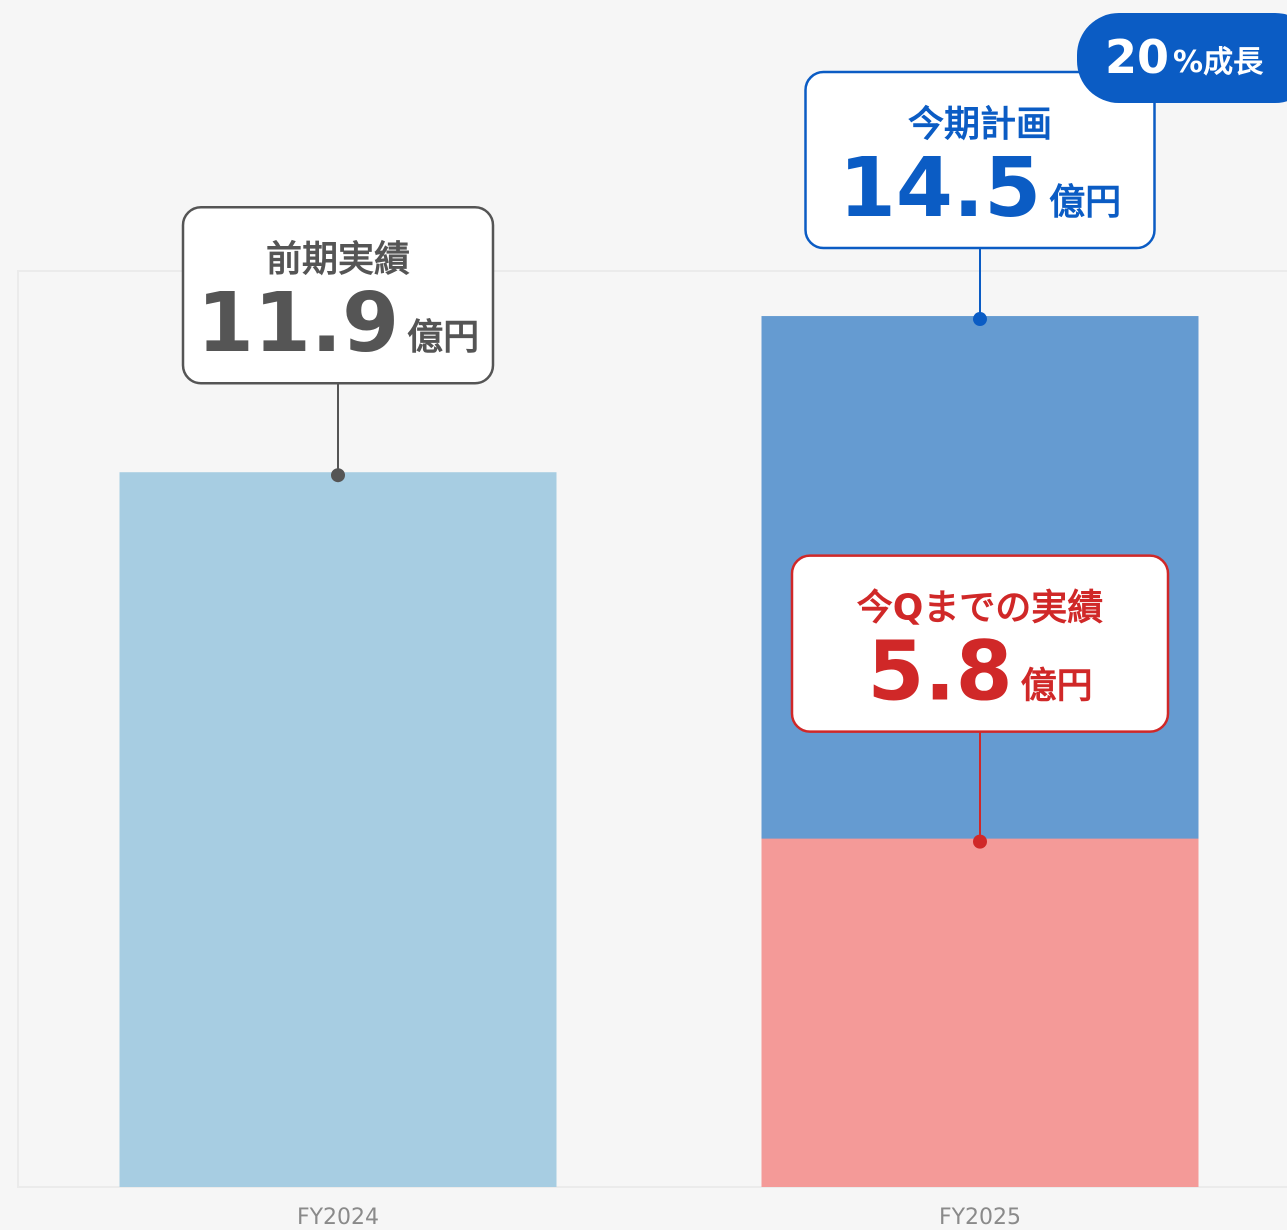  What do you see at coordinates (939, 672) in the screenshot?
I see `value-number: 5.8` at bounding box center [939, 672].